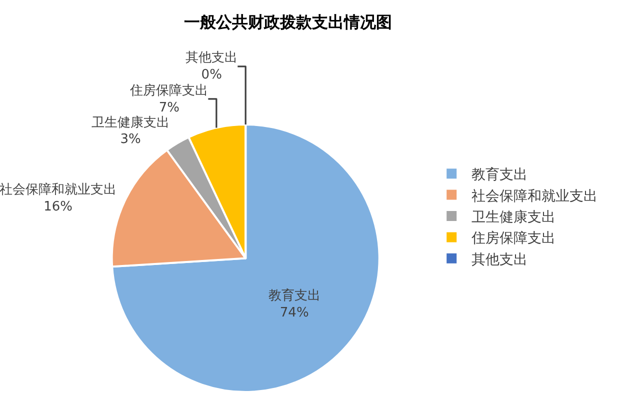 Image resolution: width=640 pixels, height=402 pixels. What do you see at coordinates (288, 22) in the screenshot?
I see `chart-title: 一般公共财政拨款支出情况图` at bounding box center [288, 22].